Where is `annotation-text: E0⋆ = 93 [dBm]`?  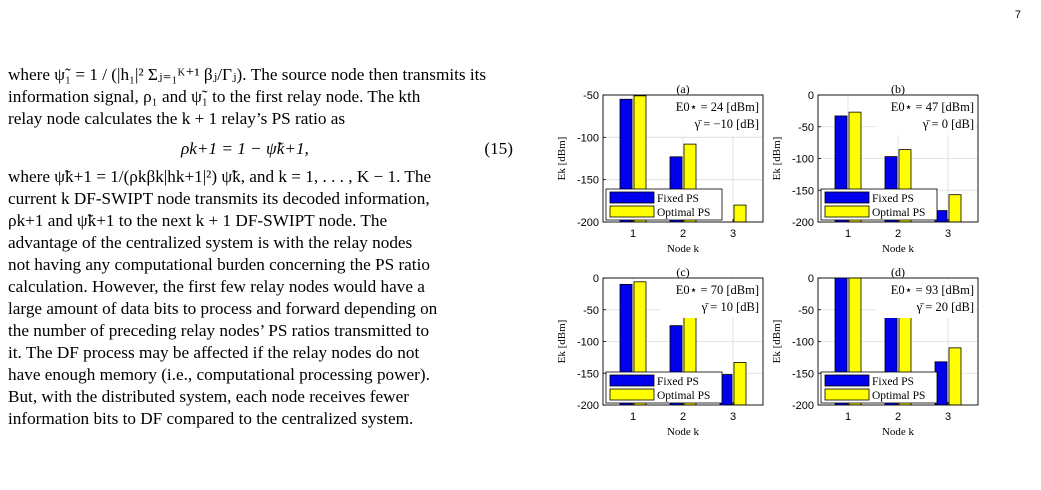
annotation-text: E0⋆ = 93 [dBm] is located at coordinates (932, 290).